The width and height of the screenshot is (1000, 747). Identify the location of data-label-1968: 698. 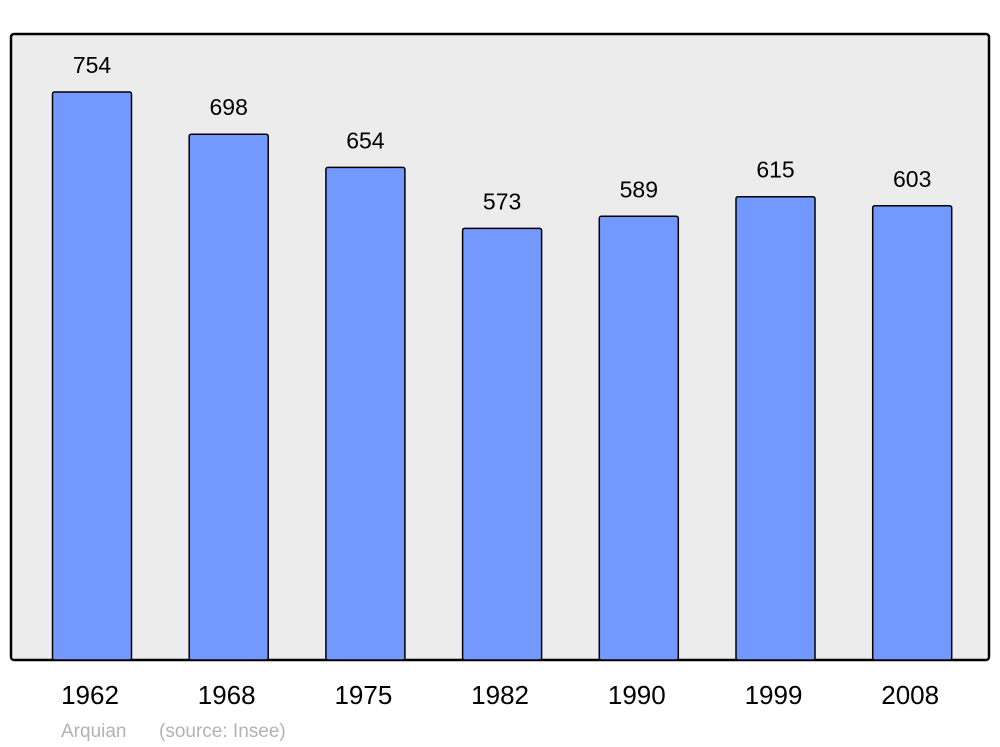
(229, 107).